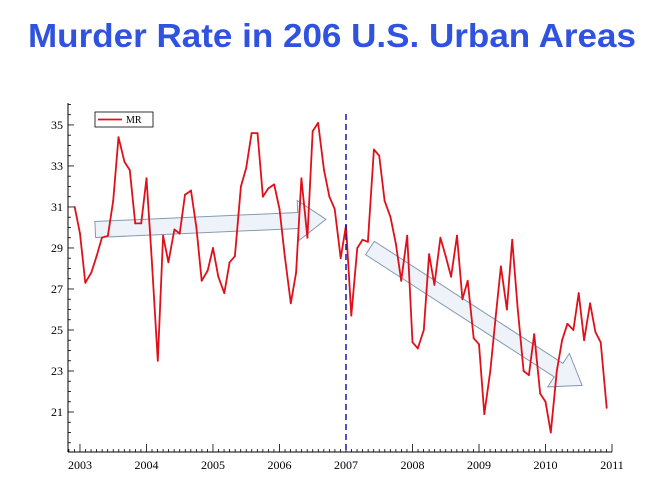 The height and width of the screenshot is (488, 662). I want to click on x-tick-label: 2011, so click(612, 465).